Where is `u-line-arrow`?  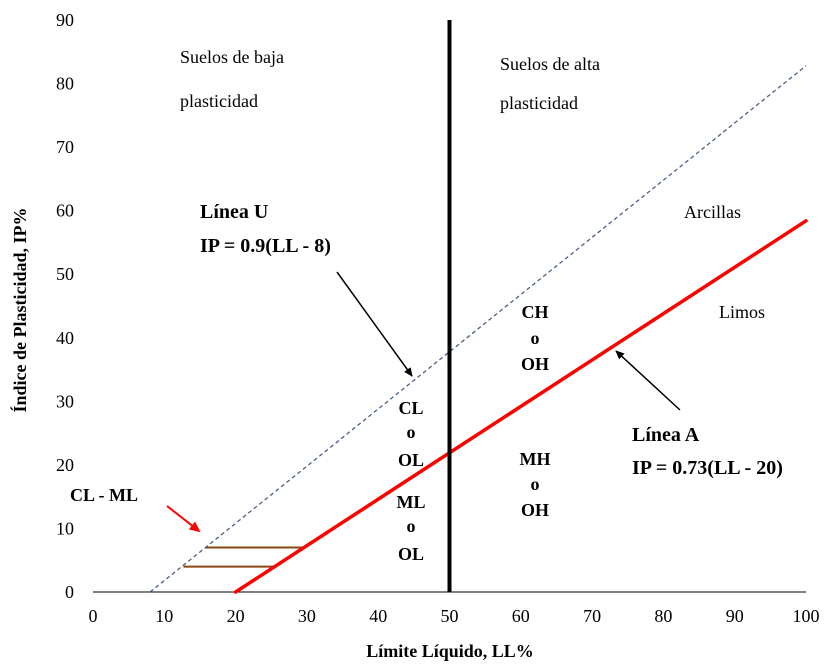 u-line-arrow is located at coordinates (374, 324).